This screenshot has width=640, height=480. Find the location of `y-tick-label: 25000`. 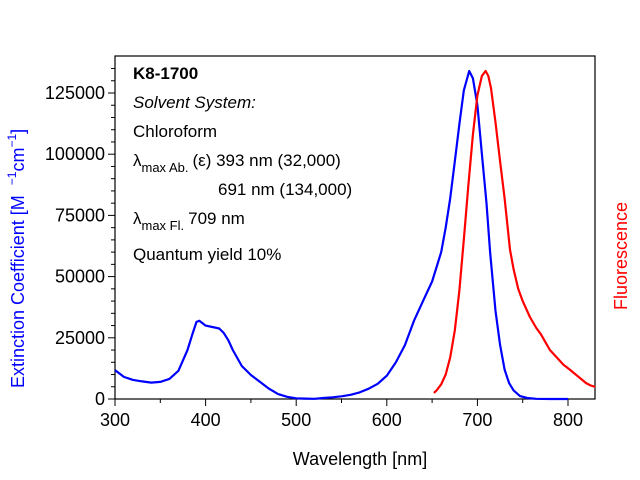

y-tick-label: 25000 is located at coordinates (80, 338).